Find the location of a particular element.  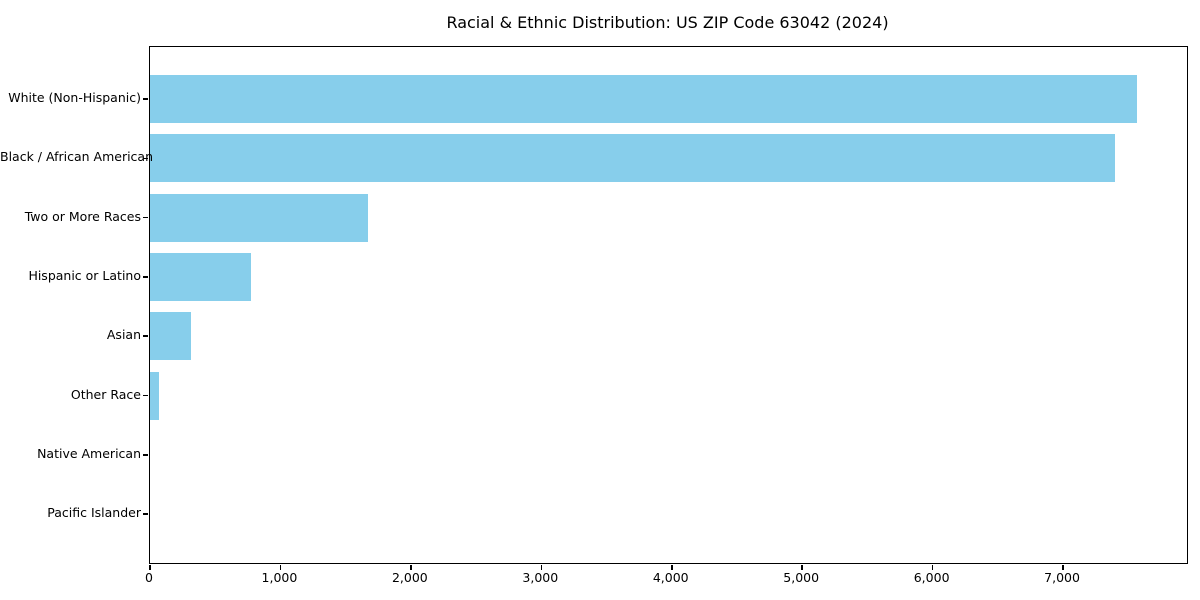

category-label: Two or More Races is located at coordinates (82, 216).